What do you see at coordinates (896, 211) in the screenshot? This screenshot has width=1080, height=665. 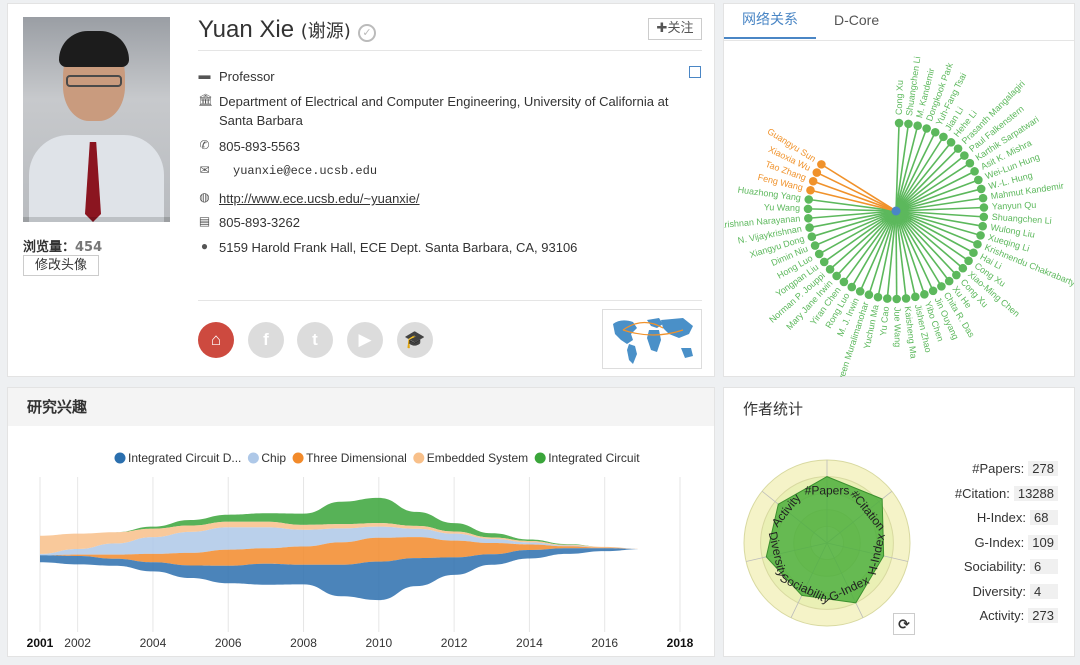 I see `network-center-node` at bounding box center [896, 211].